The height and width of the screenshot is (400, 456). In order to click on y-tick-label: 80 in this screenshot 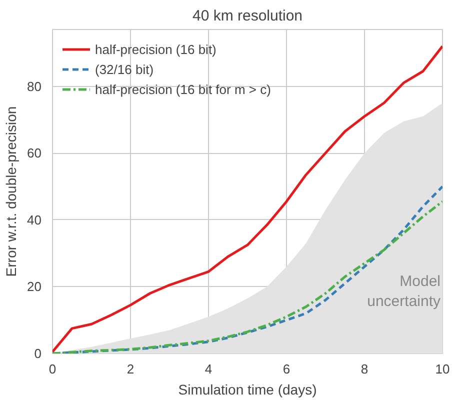, I will do `click(34, 86)`.